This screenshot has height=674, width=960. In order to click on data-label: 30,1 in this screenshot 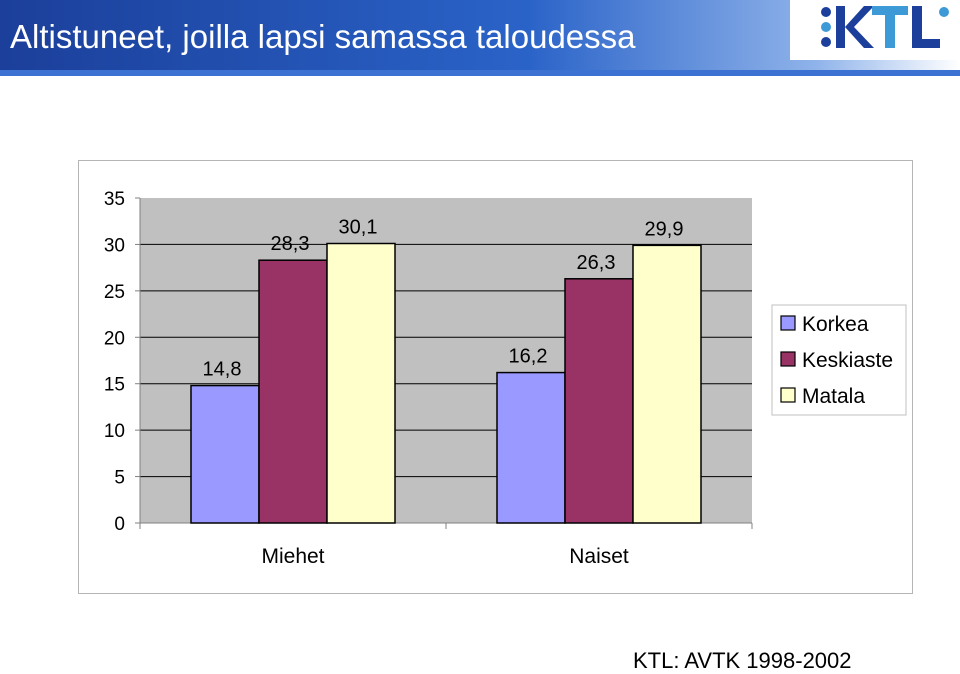, I will do `click(358, 228)`.